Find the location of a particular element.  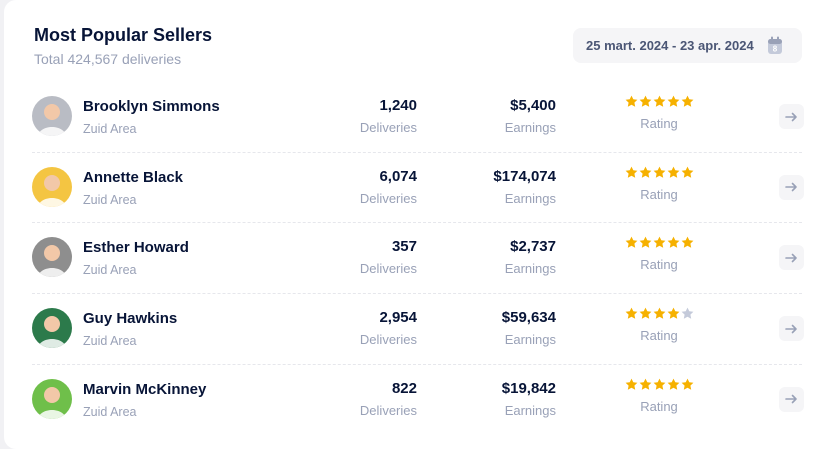

earnings-metric: $19,842 Earnings is located at coordinates (529, 399).